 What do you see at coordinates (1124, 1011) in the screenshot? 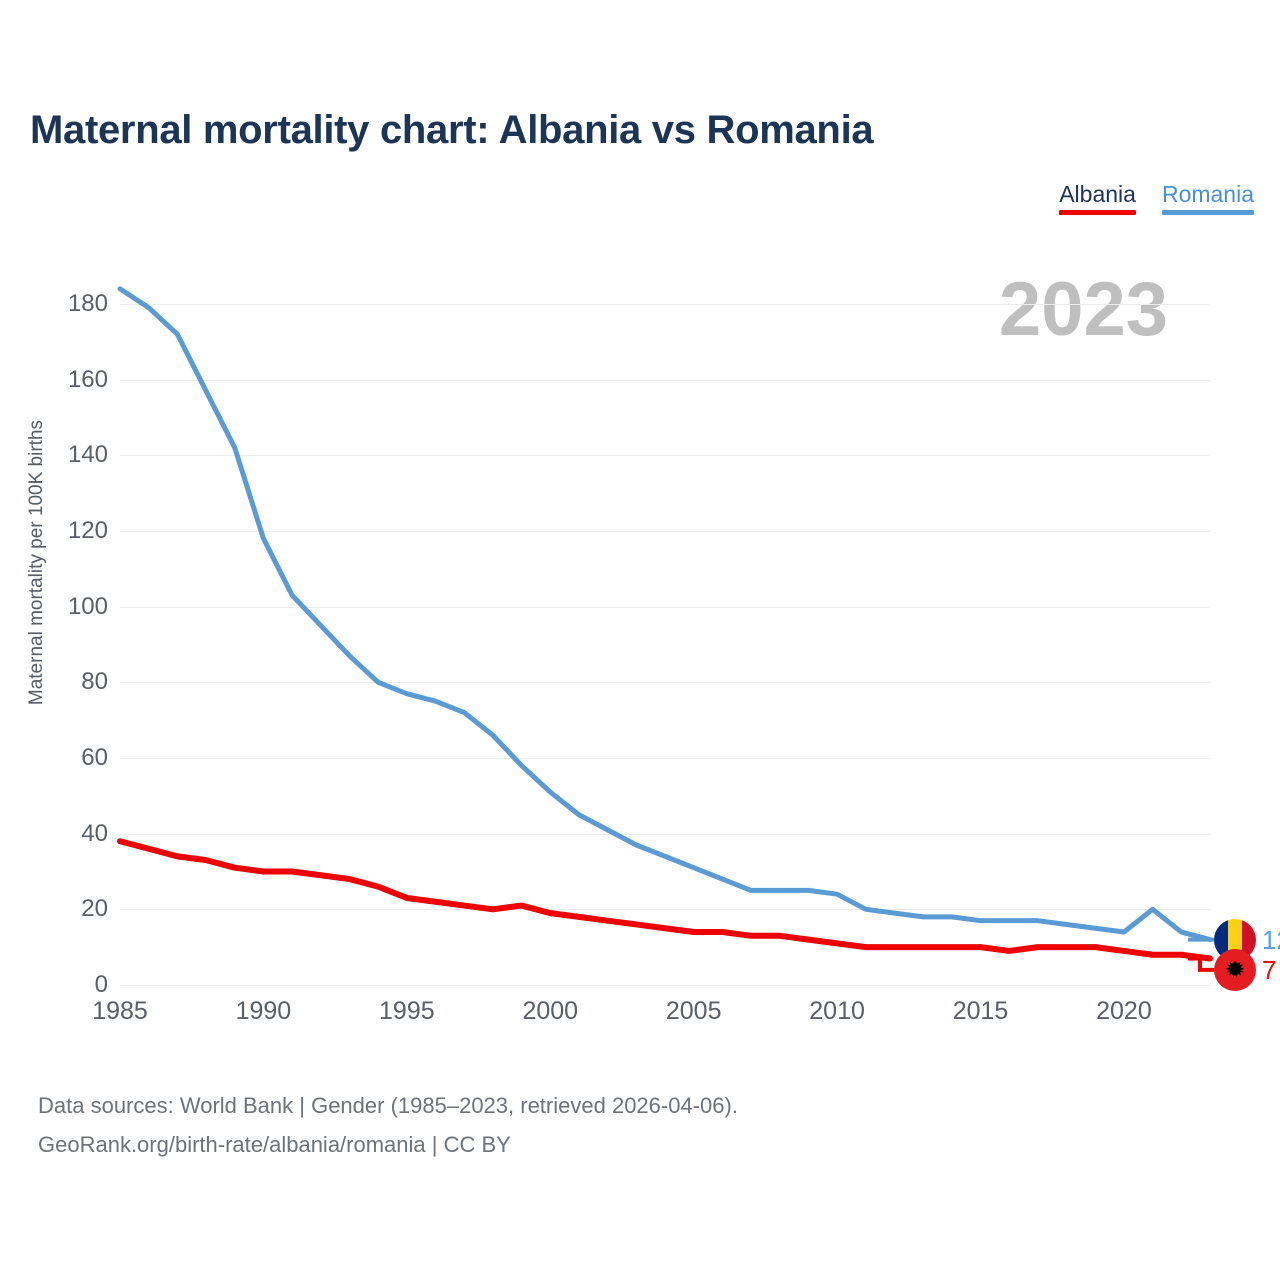
I see `x-tick-label: 2020` at bounding box center [1124, 1011].